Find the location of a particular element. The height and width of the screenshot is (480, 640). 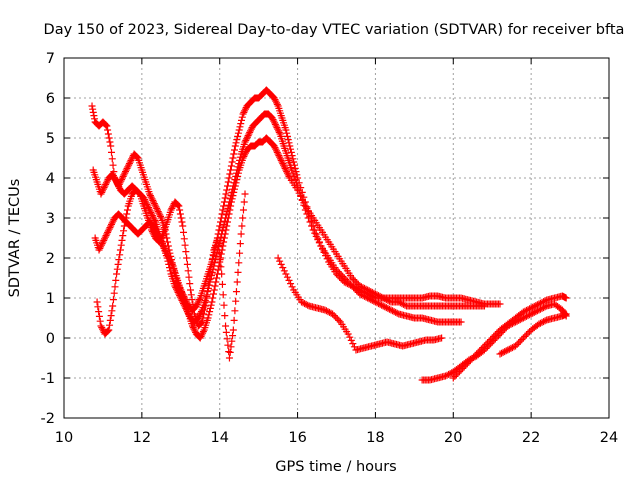

y-tick-label: -1 is located at coordinates (48, 379).